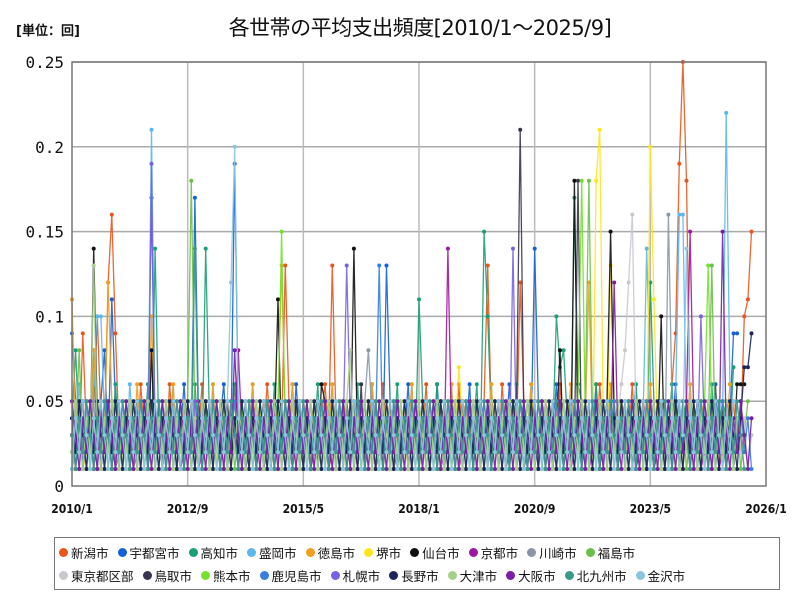  Describe the element at coordinates (48, 31) in the screenshot. I see `unit-label: [単位：回]` at that location.